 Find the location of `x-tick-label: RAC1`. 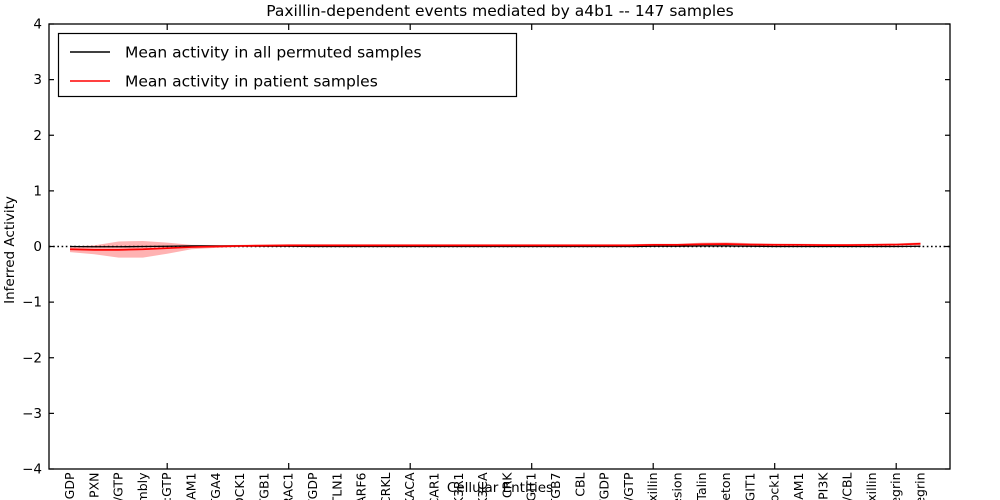

x-tick-label: RAC1 is located at coordinates (288, 486).